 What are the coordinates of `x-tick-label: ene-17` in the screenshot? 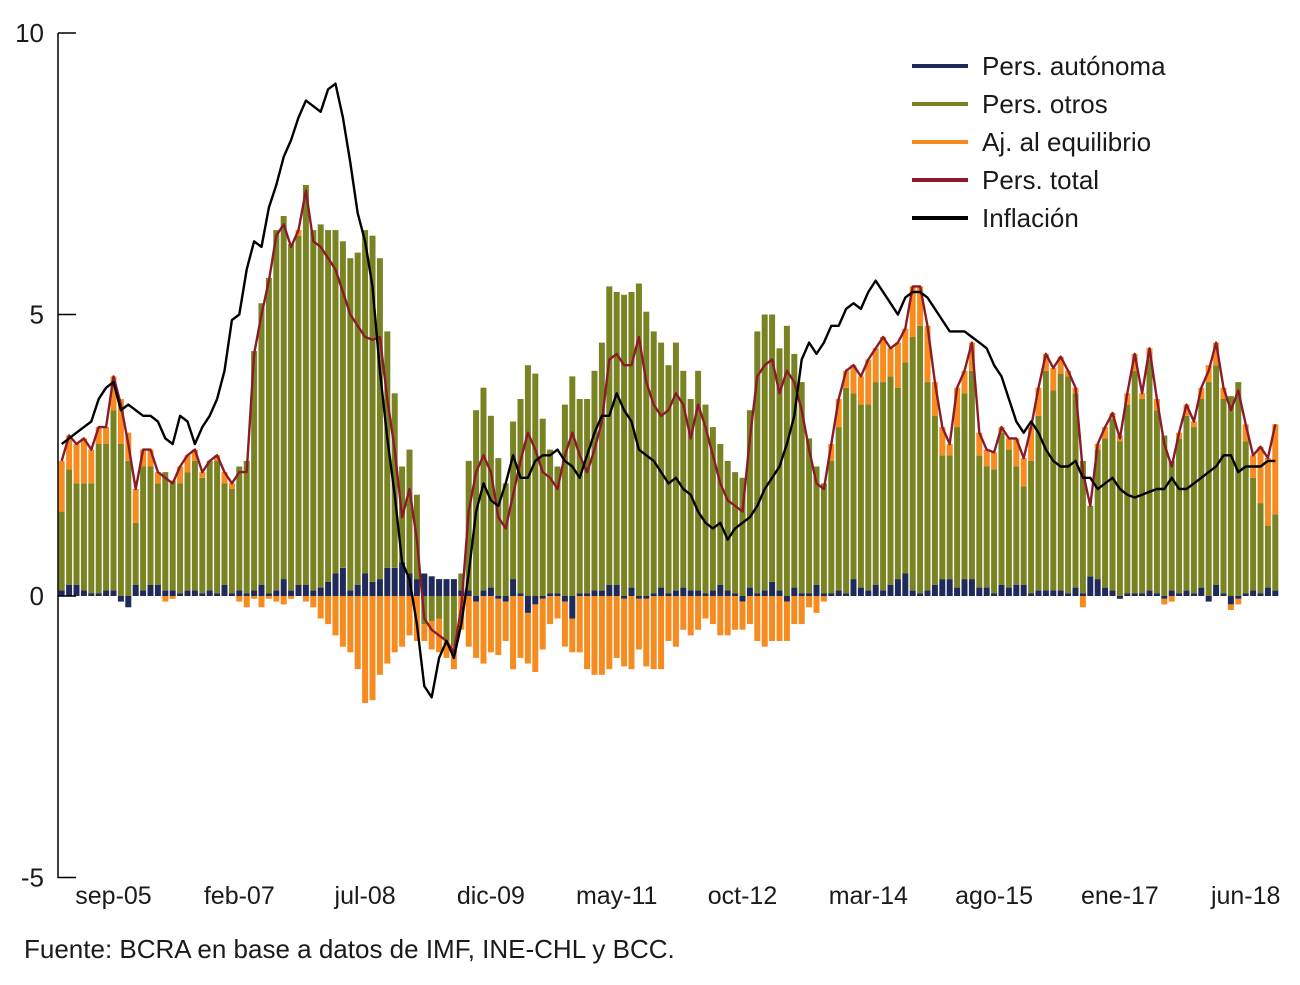 It's located at (1120, 896).